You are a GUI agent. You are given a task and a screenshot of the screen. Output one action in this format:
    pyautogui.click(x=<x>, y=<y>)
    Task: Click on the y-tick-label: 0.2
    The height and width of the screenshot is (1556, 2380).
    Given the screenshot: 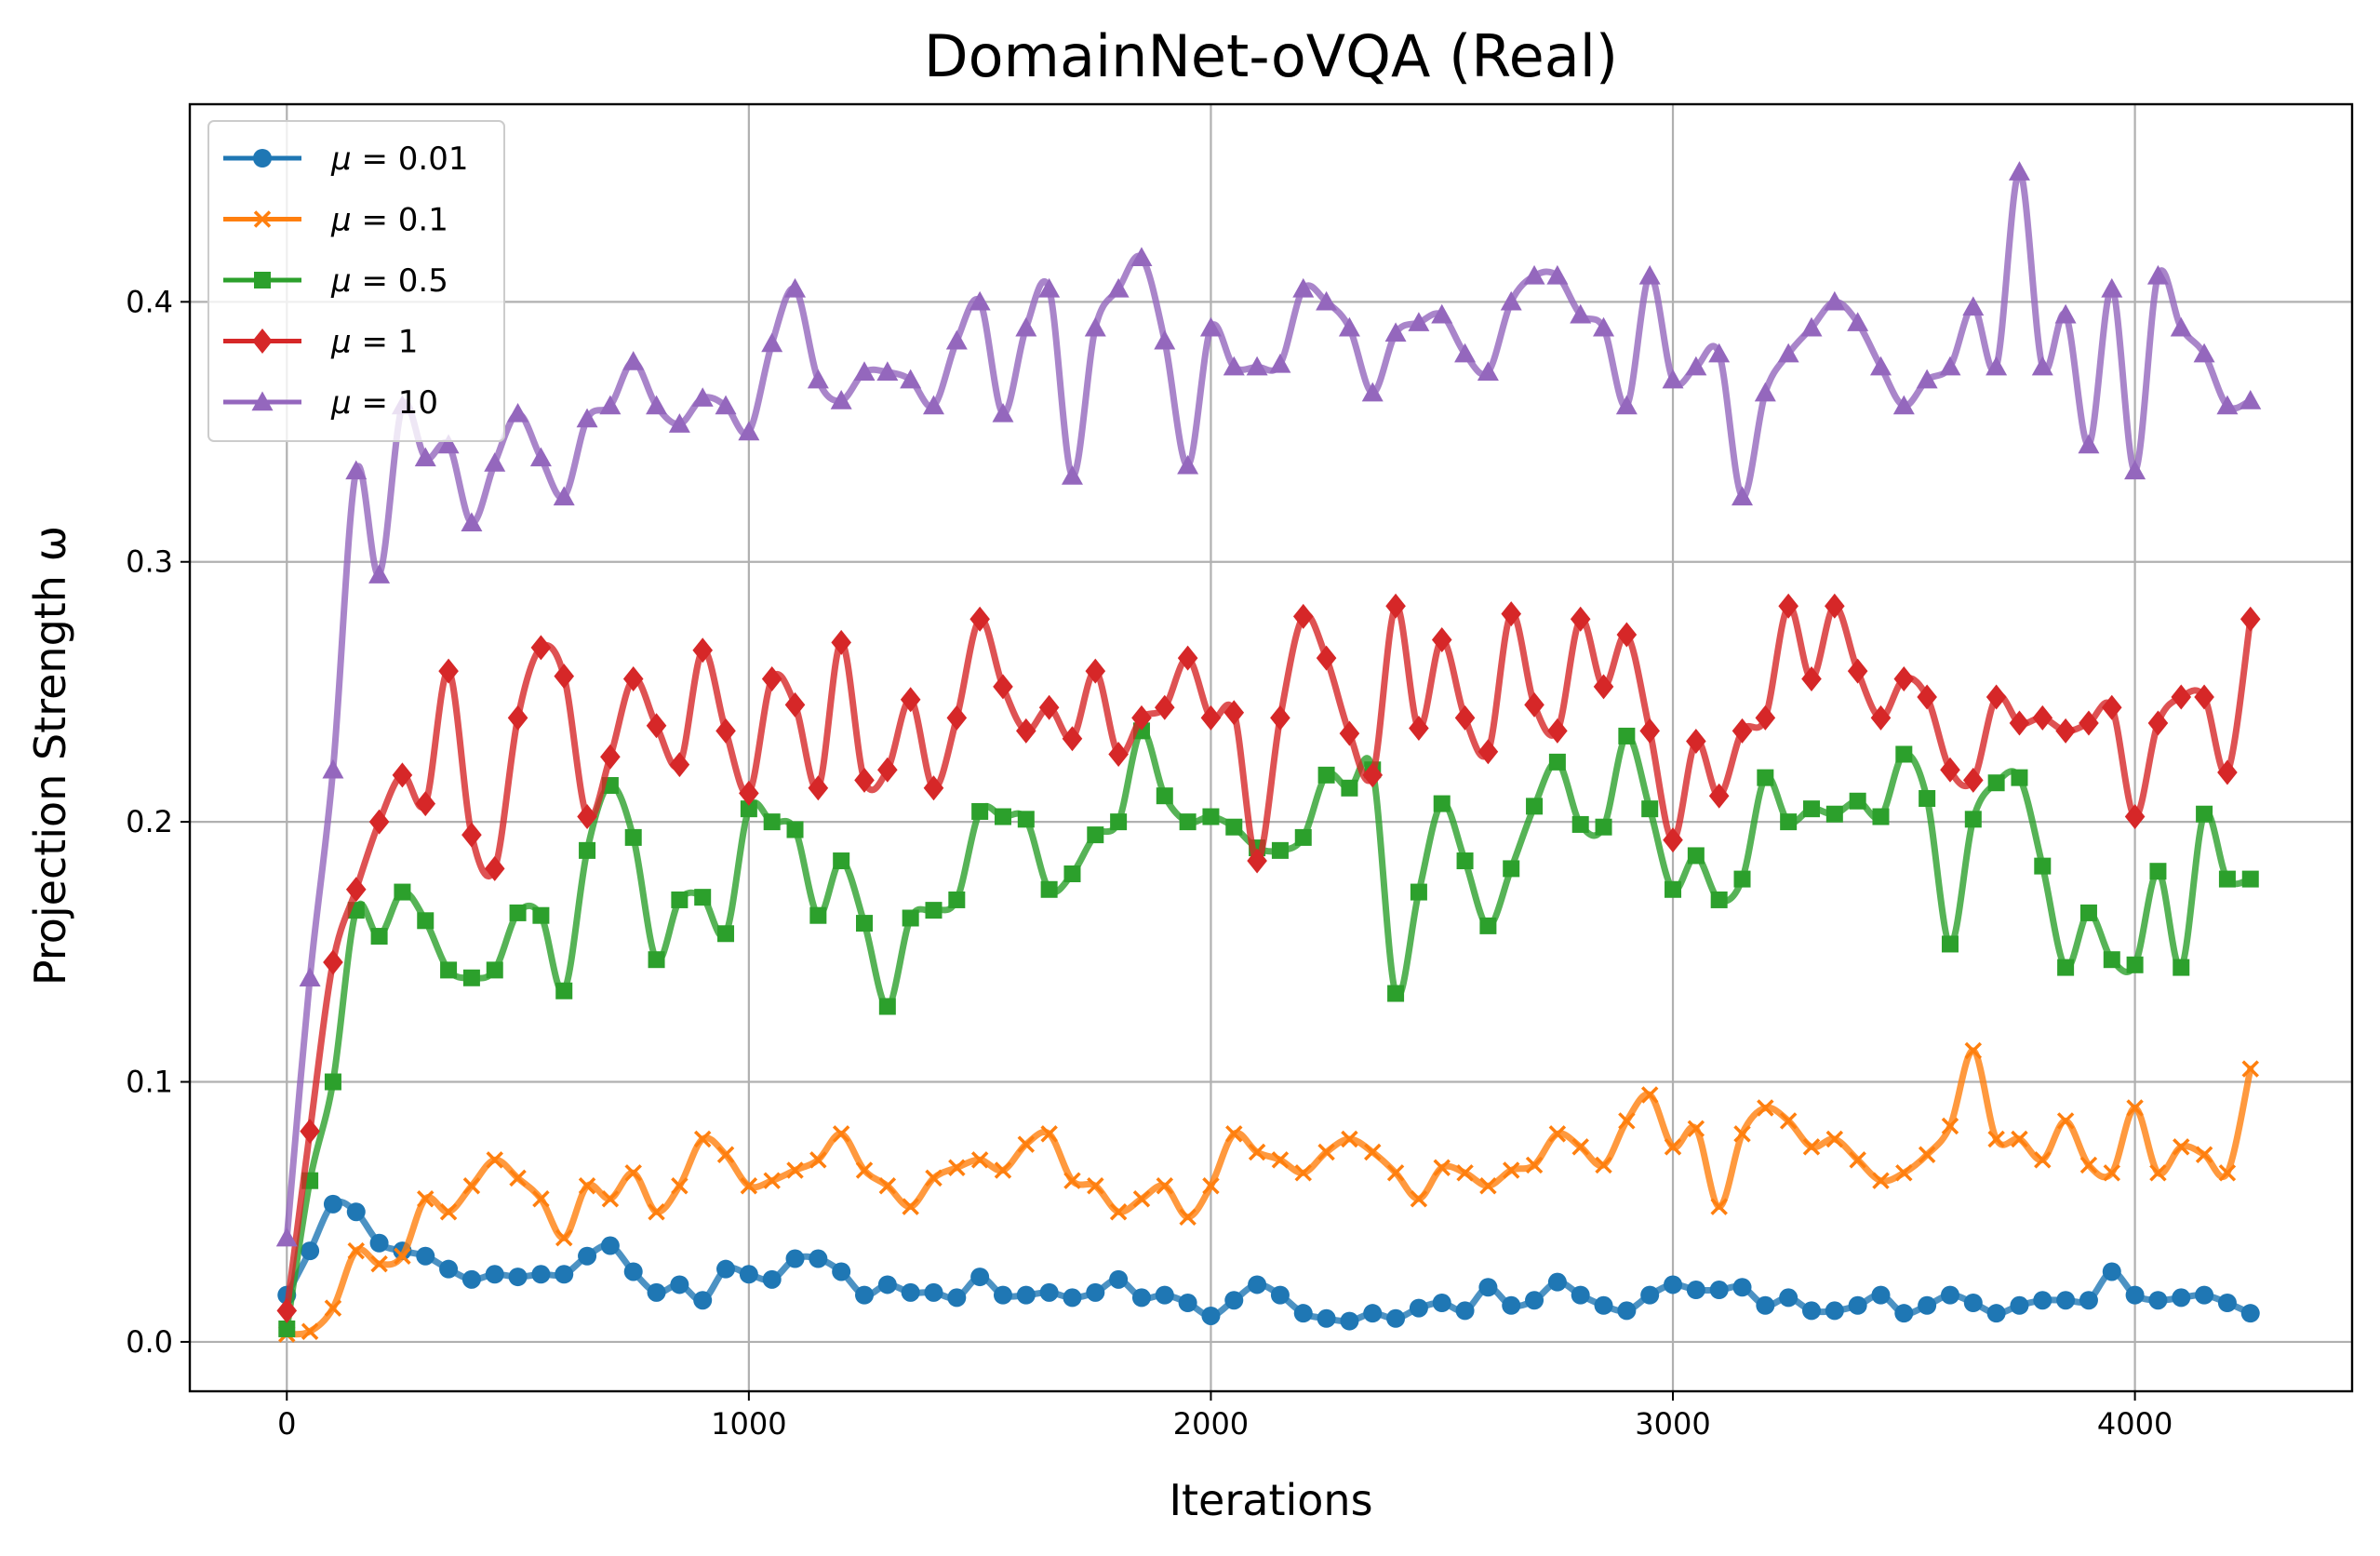 What is the action you would take?
    pyautogui.click(x=149, y=821)
    